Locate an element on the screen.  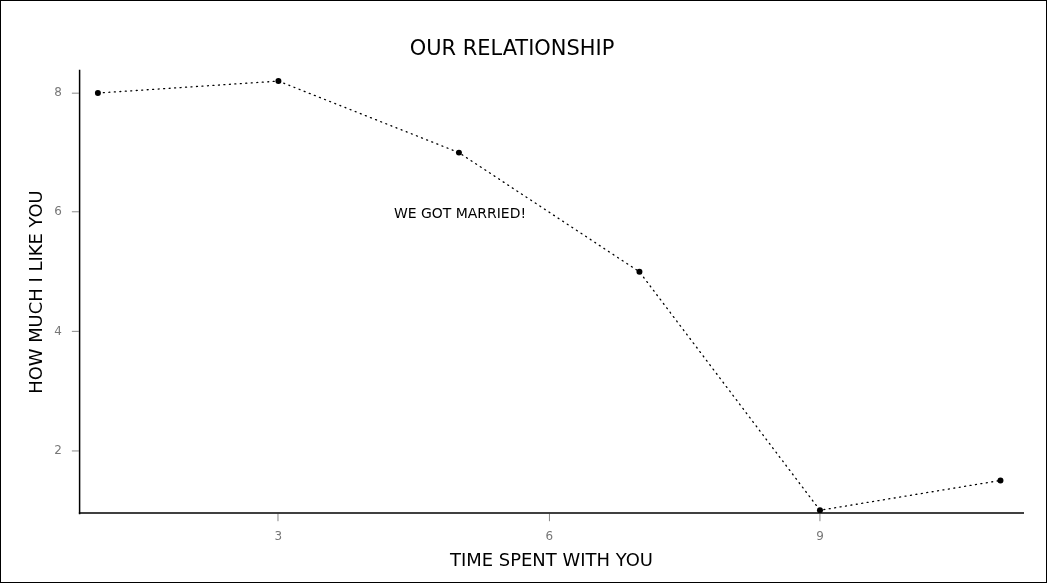
annotation: WE GOT MARRIED! is located at coordinates (460, 212).